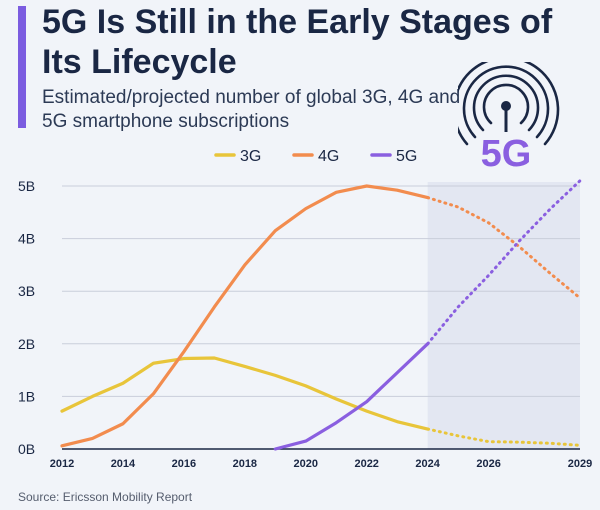 The width and height of the screenshot is (600, 510). What do you see at coordinates (26, 239) in the screenshot?
I see `y-tick-label: 4B` at bounding box center [26, 239].